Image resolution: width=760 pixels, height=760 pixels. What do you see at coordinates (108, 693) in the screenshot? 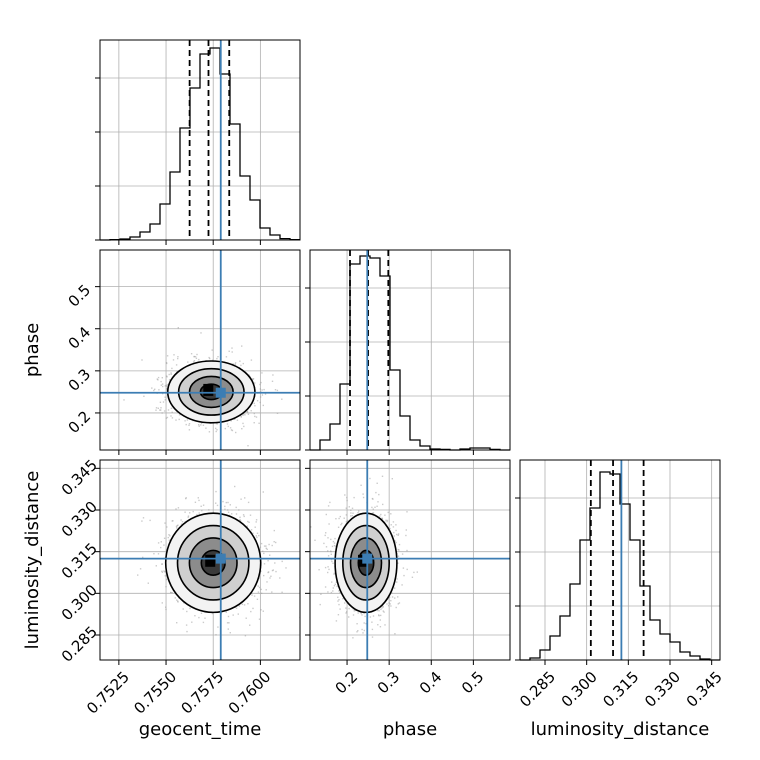
I see `xtick-label-geocent_time-0: 0.7525` at bounding box center [108, 693].